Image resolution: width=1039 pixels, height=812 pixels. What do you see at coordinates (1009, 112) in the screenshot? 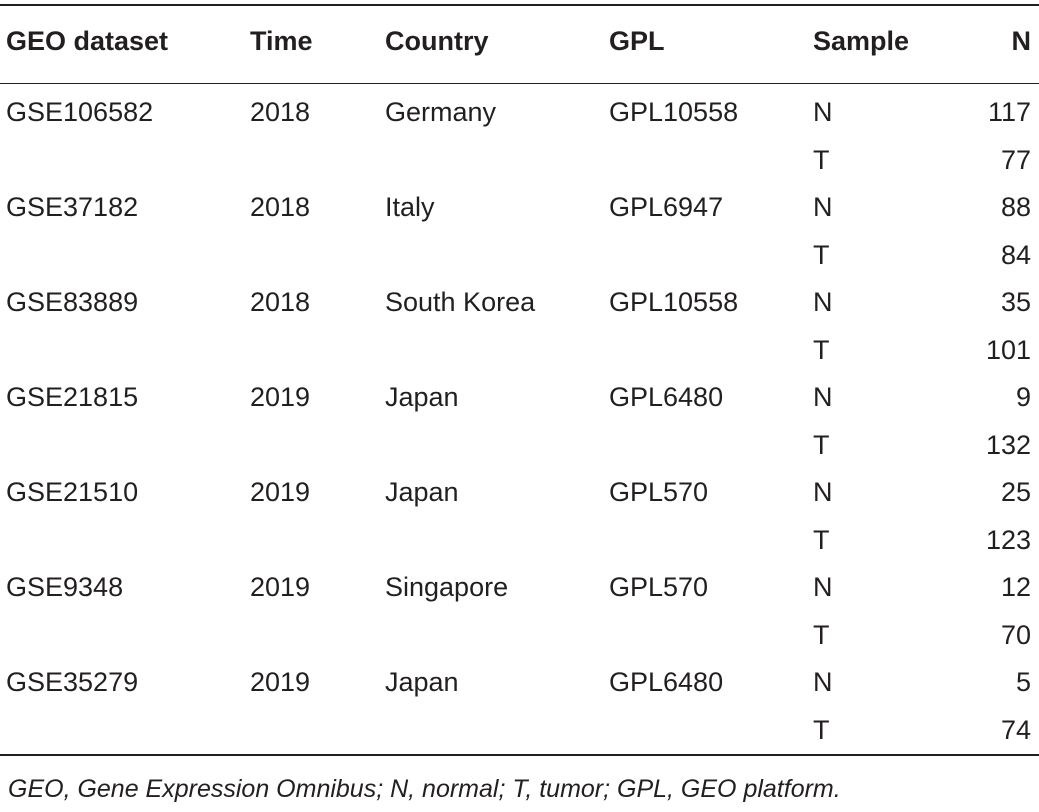
I see `cell-n: 117` at bounding box center [1009, 112].